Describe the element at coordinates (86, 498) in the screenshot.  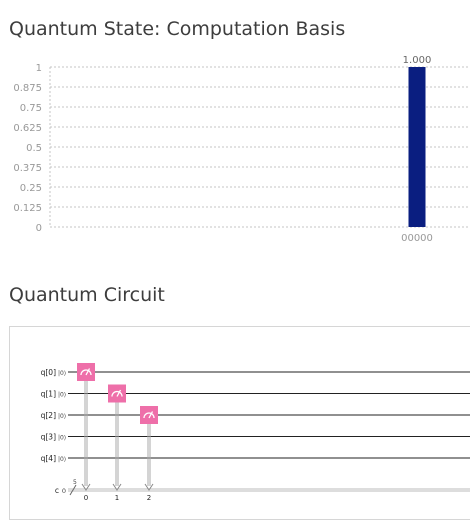
I see `classical-bit-label: 0` at that location.